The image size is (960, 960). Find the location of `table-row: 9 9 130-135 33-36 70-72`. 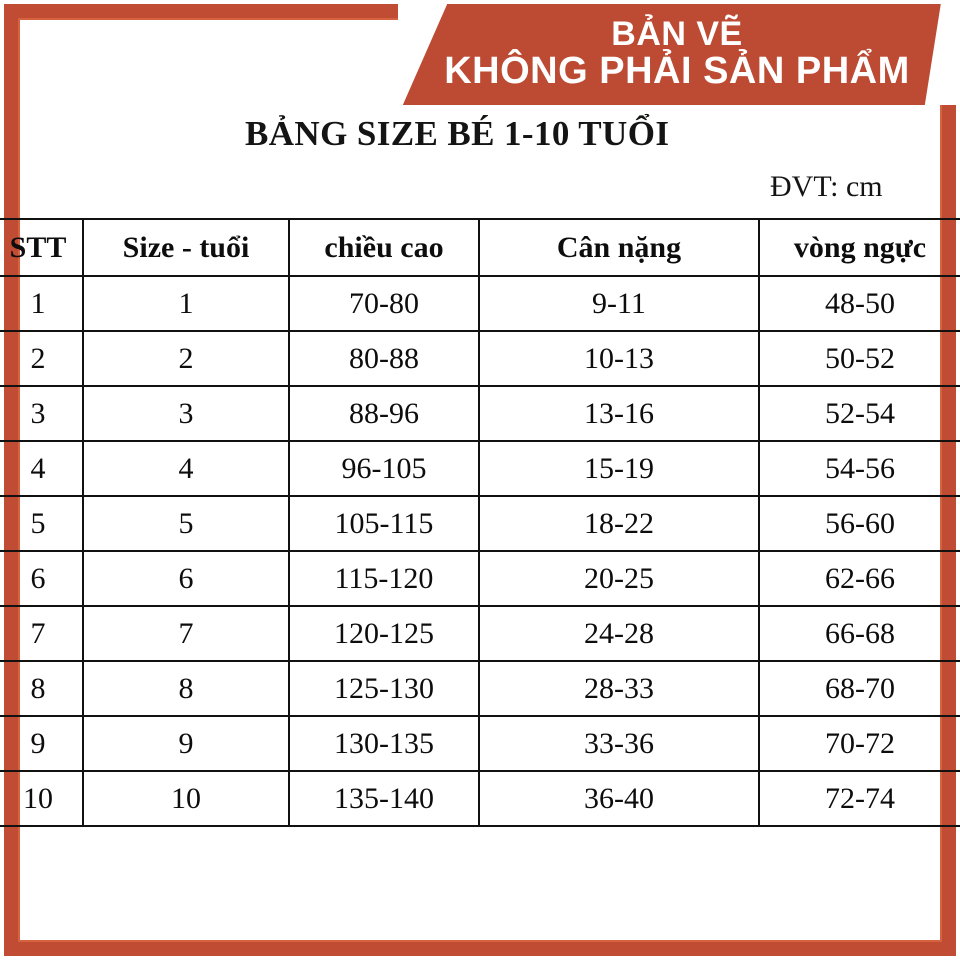

table-row: 9 9 130-135 33-36 70-72 is located at coordinates (480, 743).